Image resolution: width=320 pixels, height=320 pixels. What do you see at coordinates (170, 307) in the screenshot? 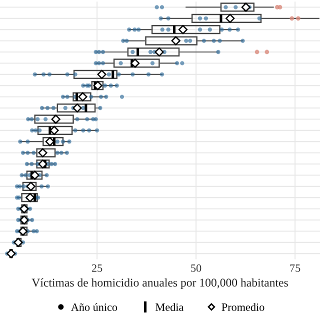
I see `text: Media` at bounding box center [170, 307].